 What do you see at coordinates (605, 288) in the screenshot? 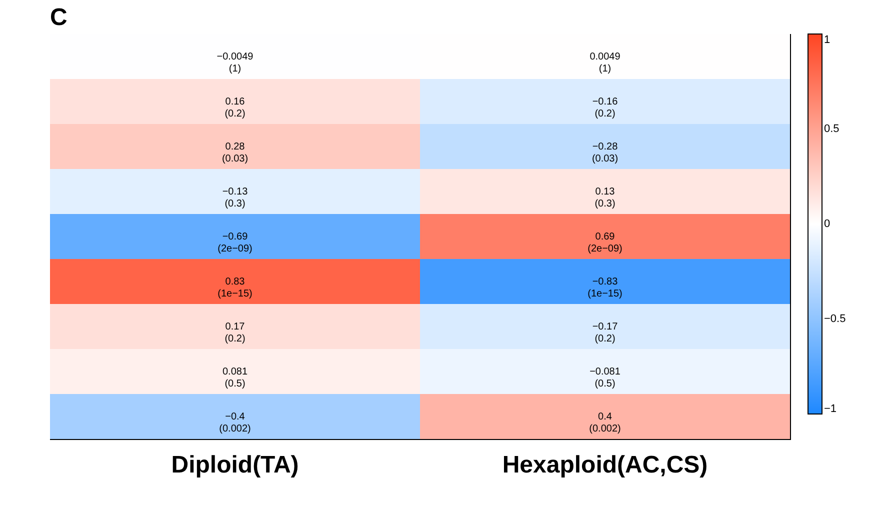
I see `data-label: −0.83 (1e−15)` at bounding box center [605, 288].